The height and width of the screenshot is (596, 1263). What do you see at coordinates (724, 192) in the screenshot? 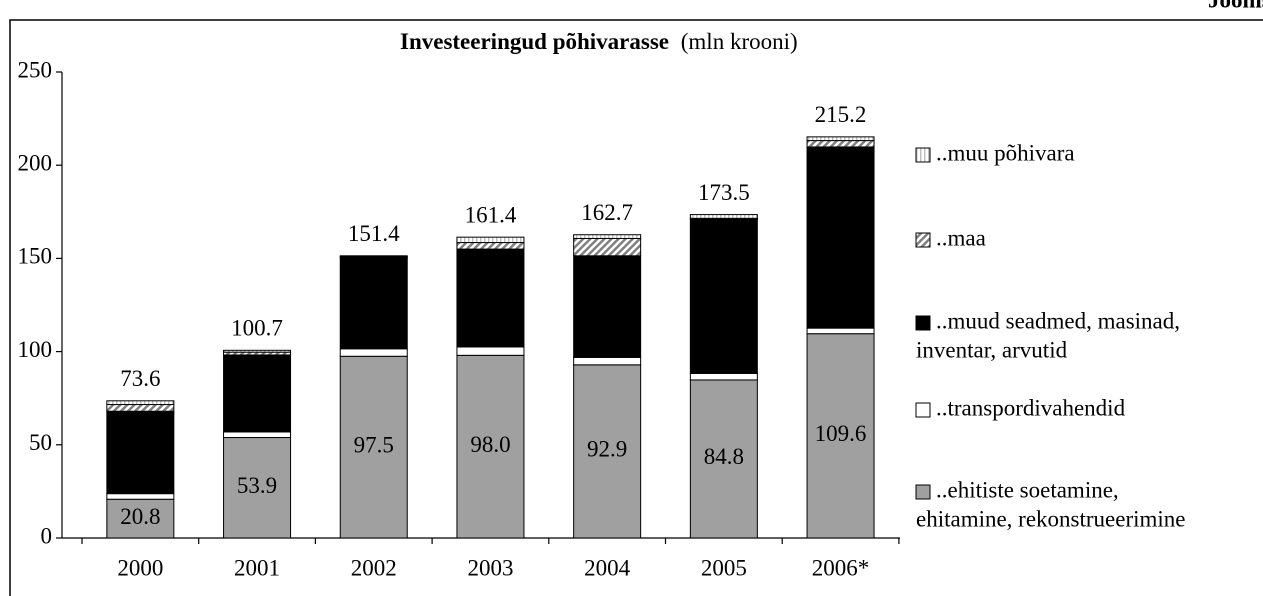
I see `total-label: 173.5` at bounding box center [724, 192].